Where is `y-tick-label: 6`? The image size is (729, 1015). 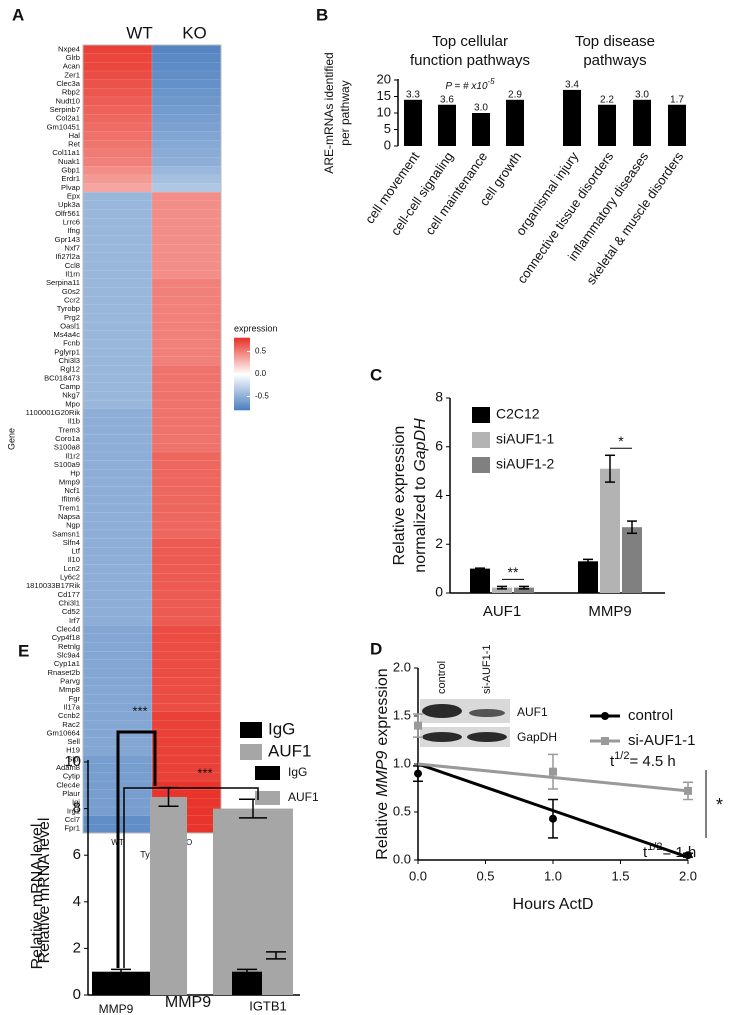 y-tick-label: 6 is located at coordinates (439, 445).